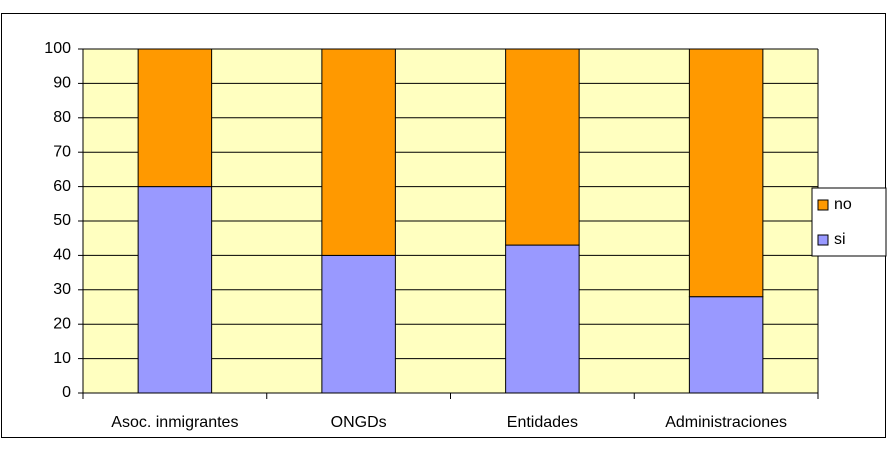 The height and width of the screenshot is (457, 887). Describe the element at coordinates (62, 323) in the screenshot. I see `y-tick-label: 20` at that location.